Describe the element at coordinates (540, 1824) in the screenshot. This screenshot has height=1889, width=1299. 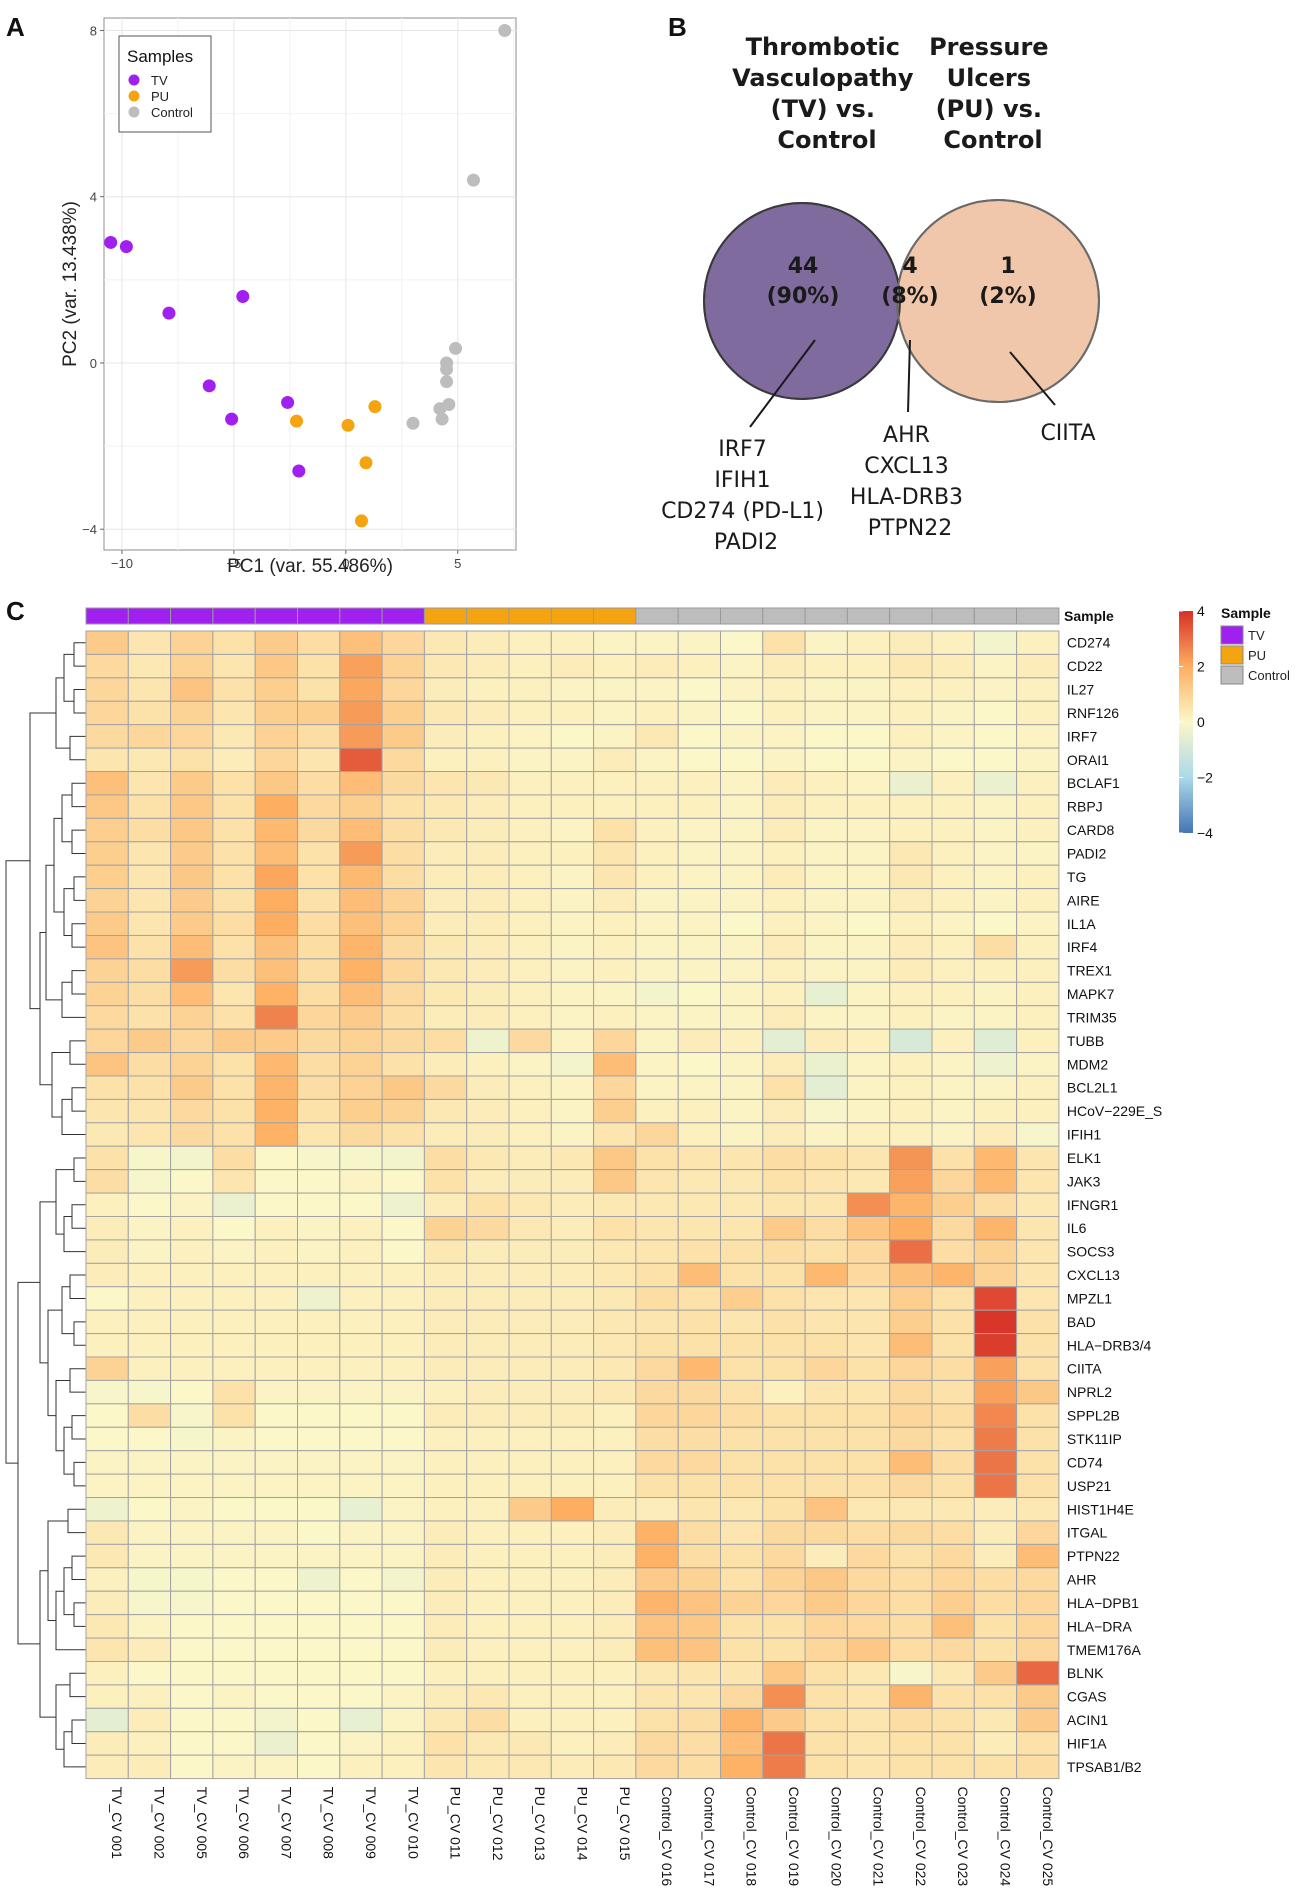
I see `heatmap-column-label: PU_CV 013` at that location.